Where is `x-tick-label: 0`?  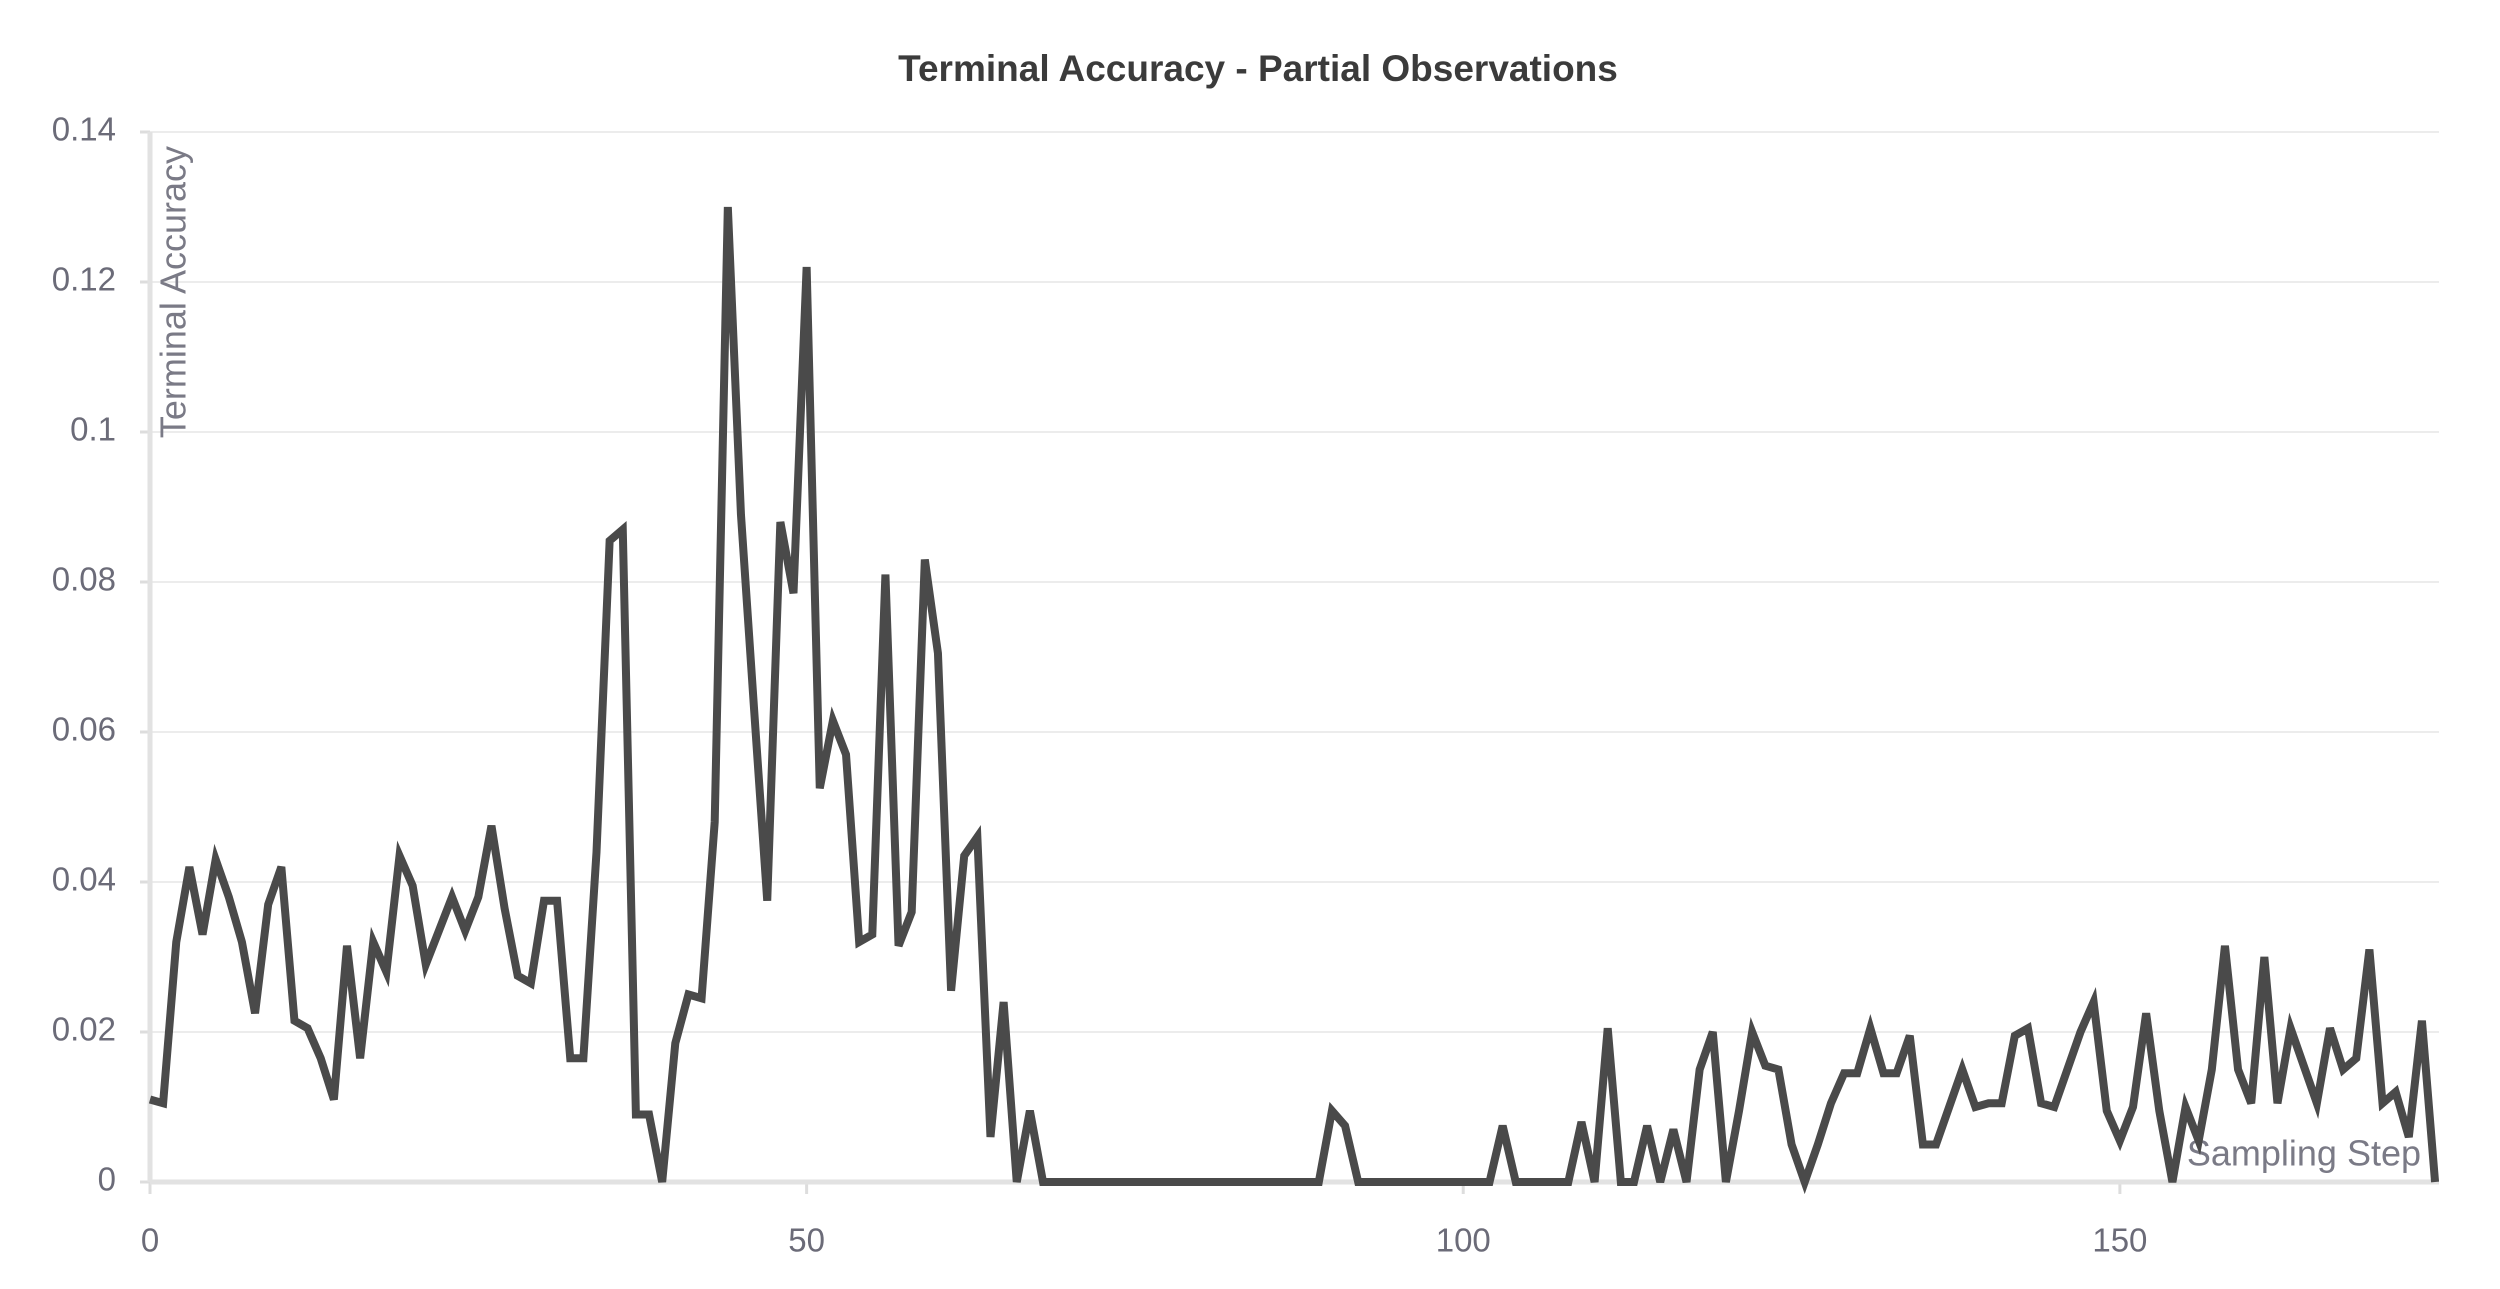 x-tick-label: 0 is located at coordinates (150, 1240).